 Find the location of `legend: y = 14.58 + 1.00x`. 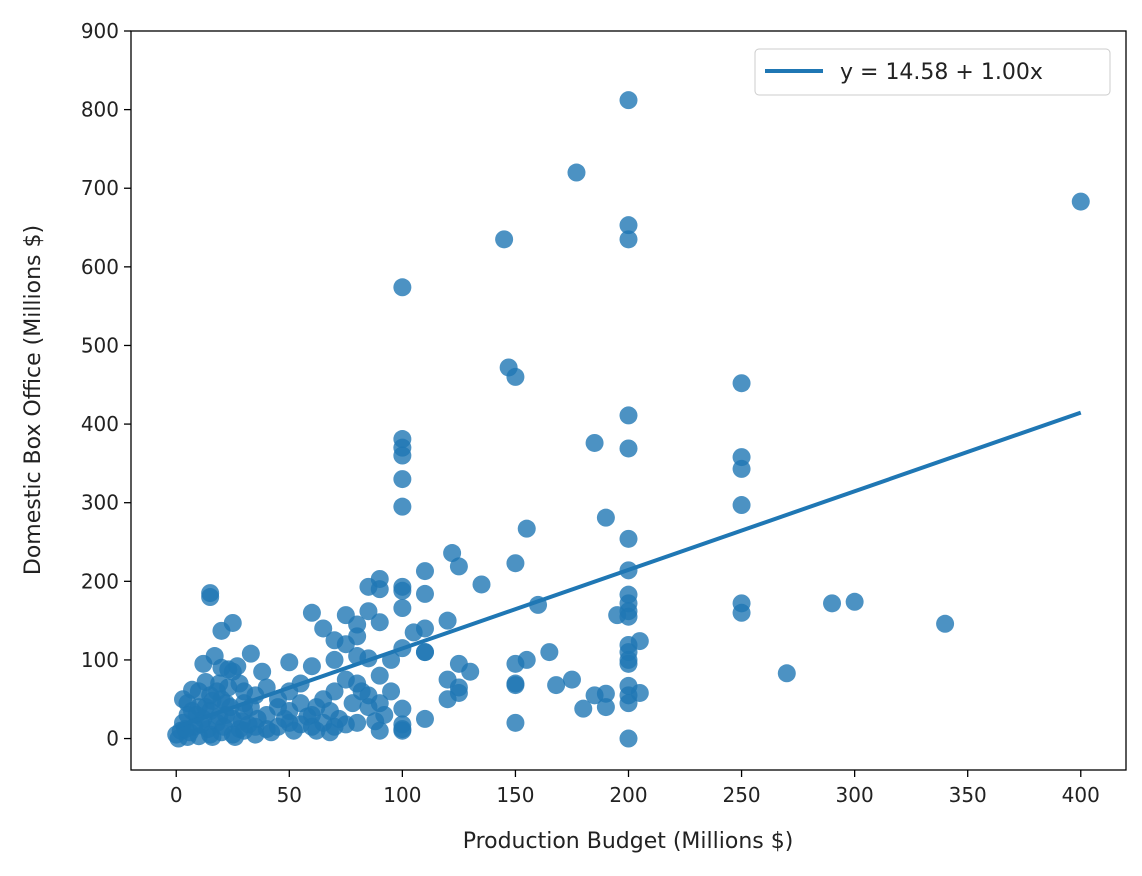

legend: y = 14.58 + 1.00x is located at coordinates (932, 72).